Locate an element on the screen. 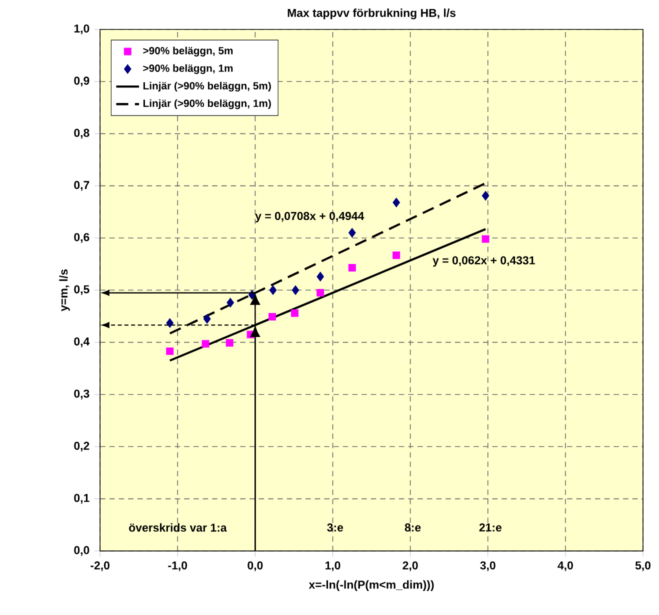  y-tick-label: 0,9 is located at coordinates (82, 81).